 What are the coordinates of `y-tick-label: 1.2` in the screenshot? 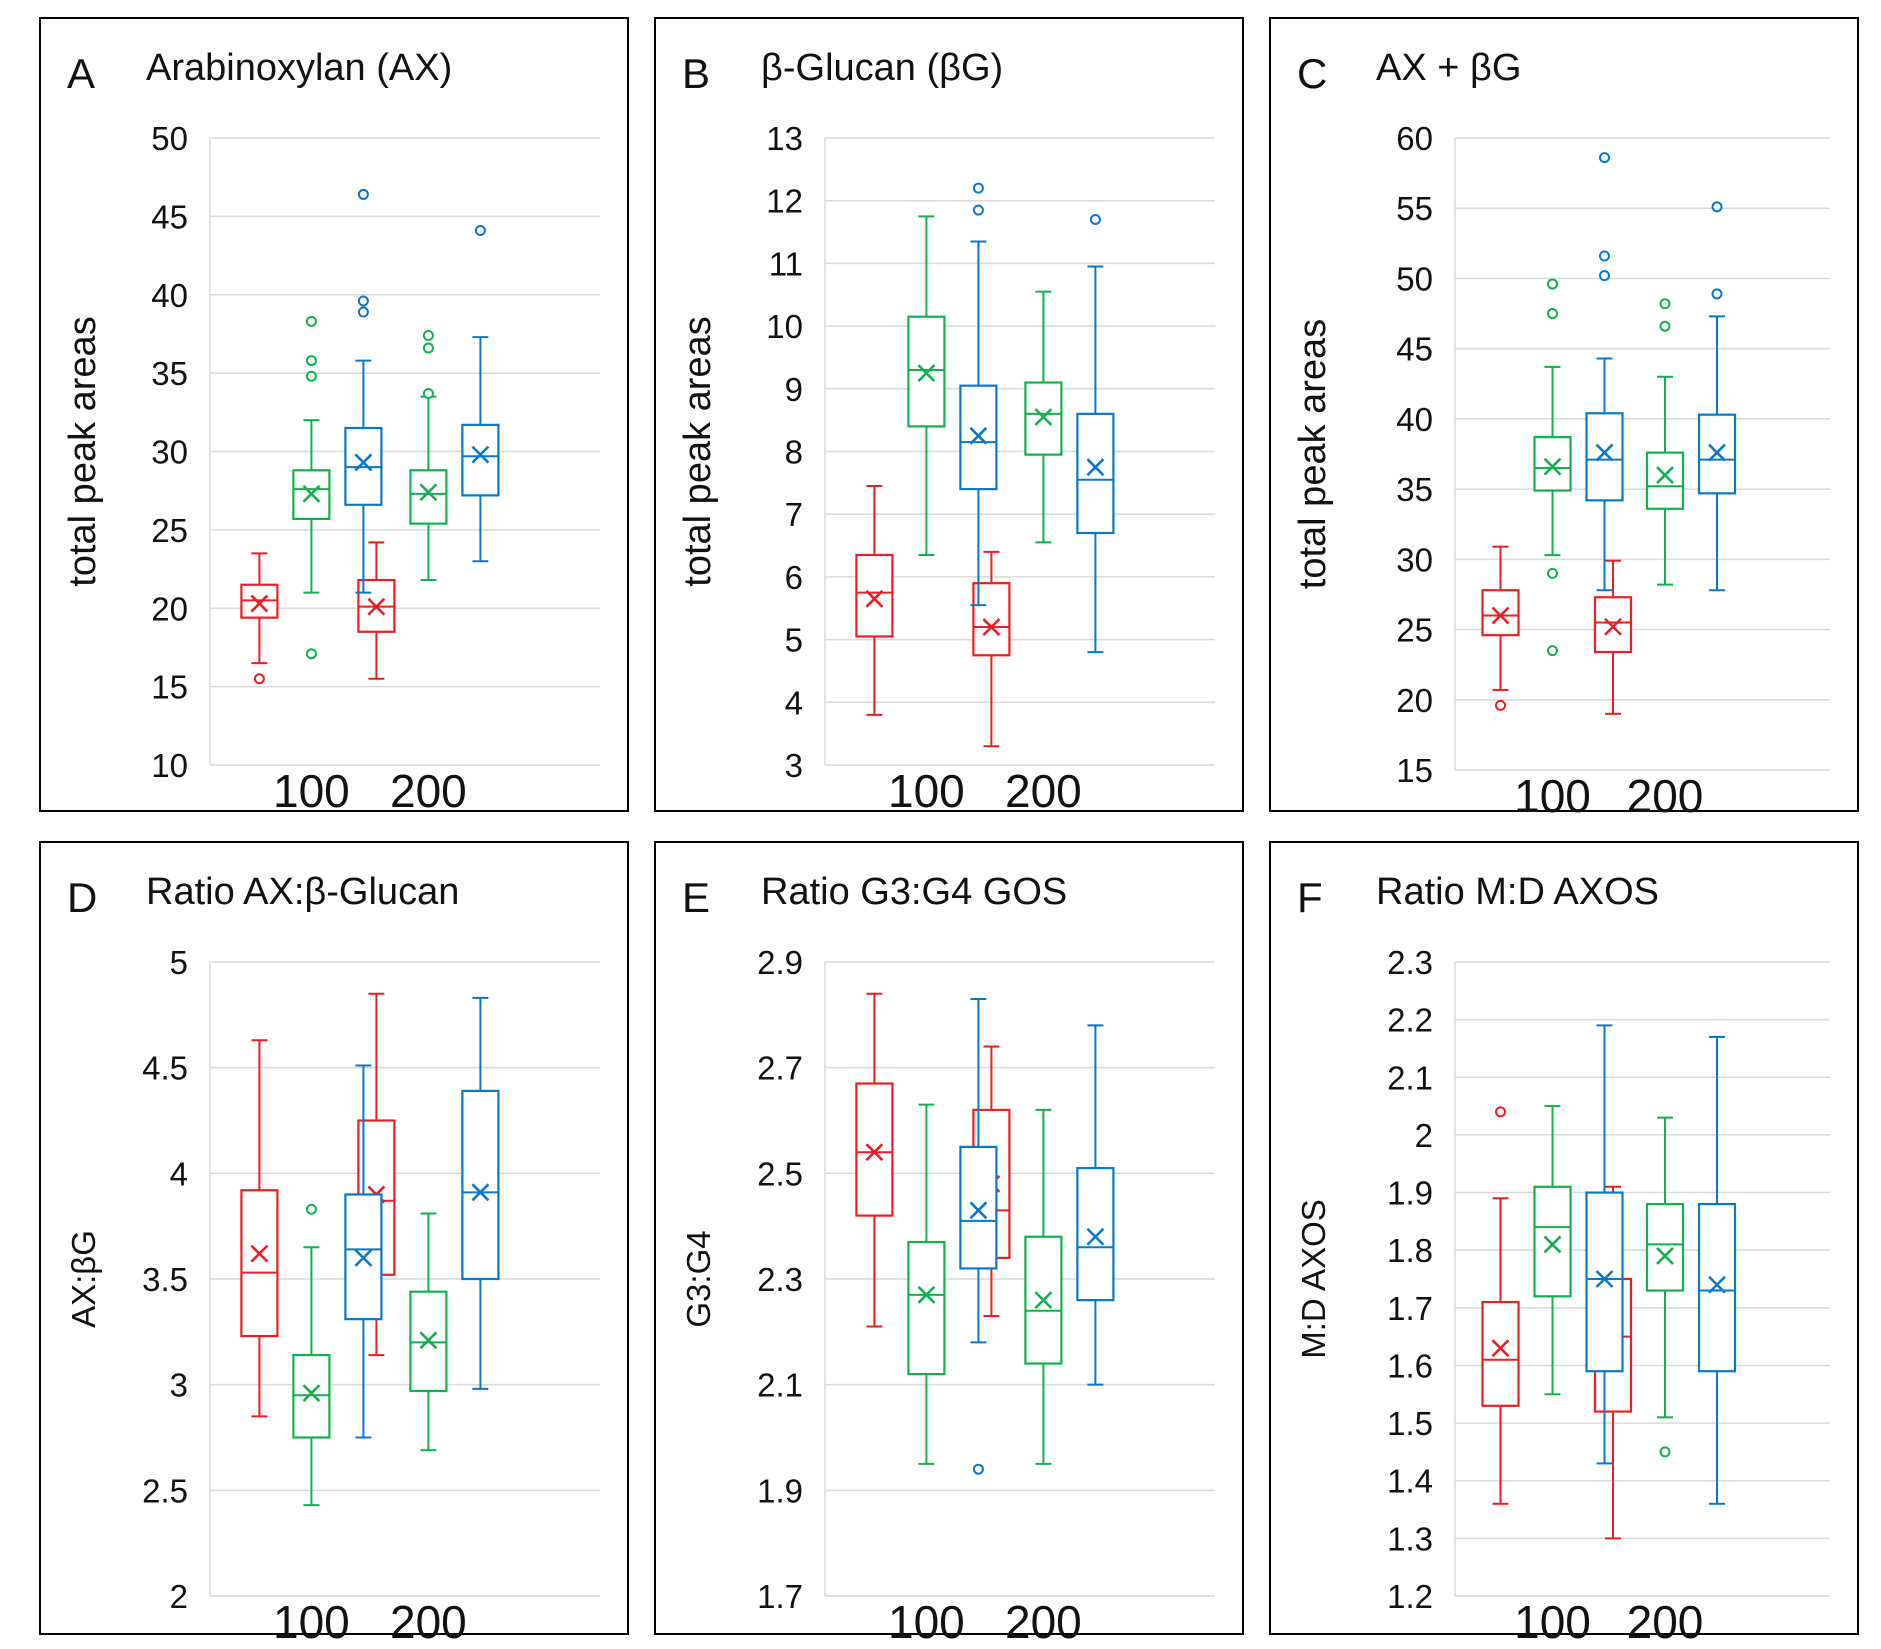 It's located at (1410, 1596).